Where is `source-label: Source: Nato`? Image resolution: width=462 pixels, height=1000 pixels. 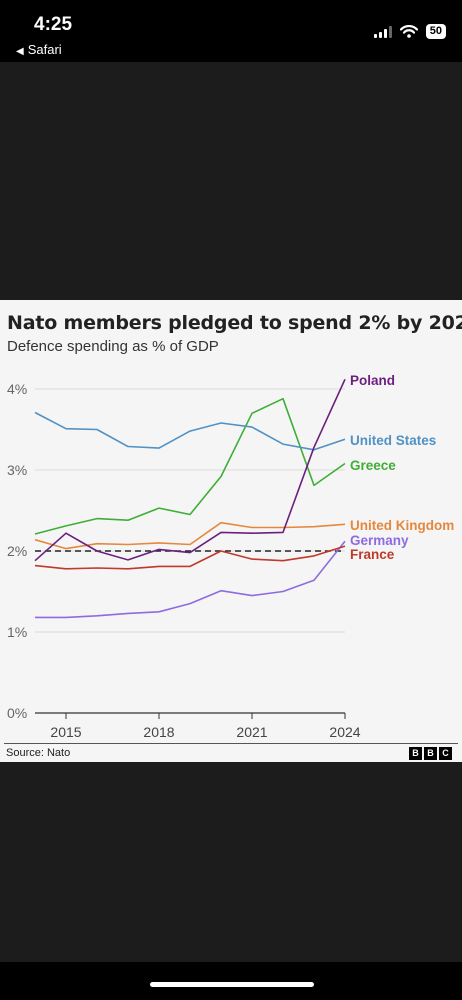 source-label: Source: Nato is located at coordinates (38, 753).